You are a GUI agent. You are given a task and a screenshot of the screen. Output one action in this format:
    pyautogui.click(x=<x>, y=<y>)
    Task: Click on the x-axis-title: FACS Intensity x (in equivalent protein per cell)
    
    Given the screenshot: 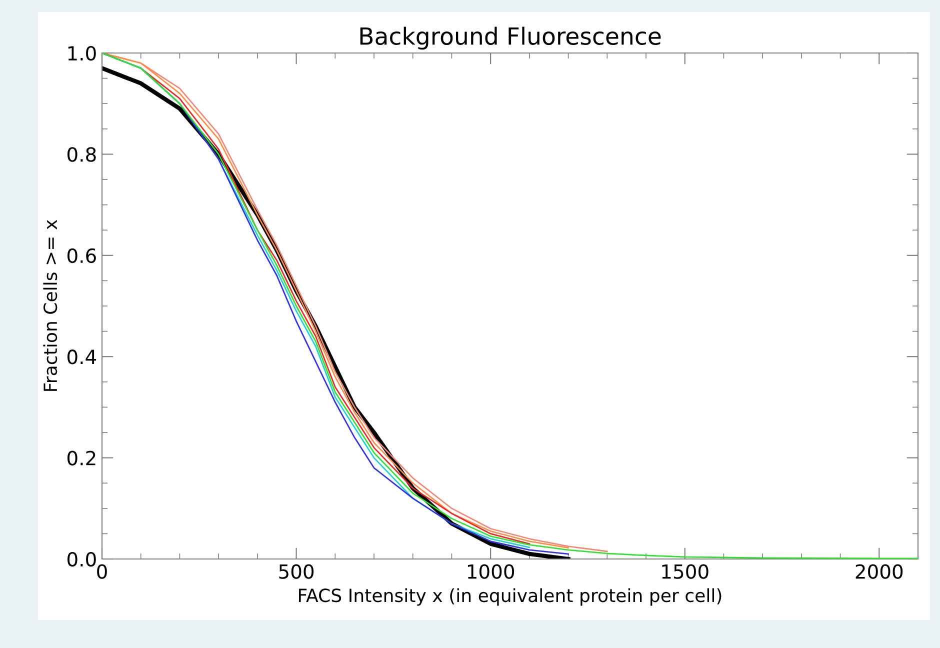 What is the action you would take?
    pyautogui.click(x=510, y=597)
    